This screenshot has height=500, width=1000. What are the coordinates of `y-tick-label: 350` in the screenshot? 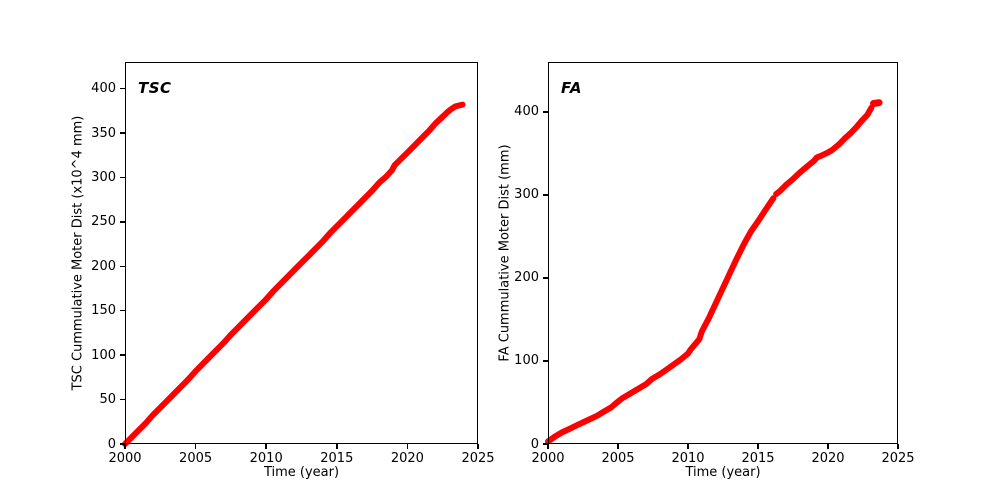 It's located at (103, 133).